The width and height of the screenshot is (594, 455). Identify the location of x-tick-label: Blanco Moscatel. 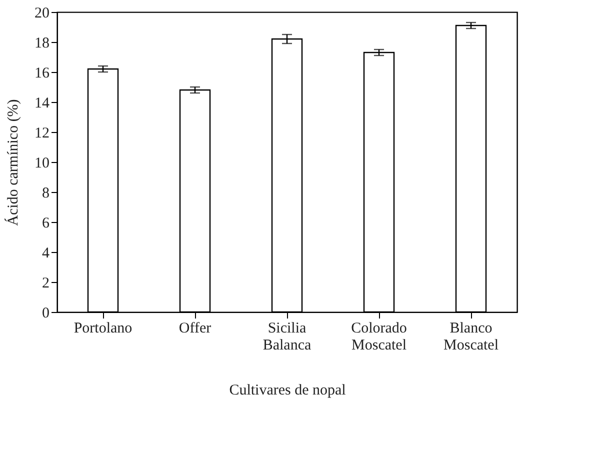
(471, 337).